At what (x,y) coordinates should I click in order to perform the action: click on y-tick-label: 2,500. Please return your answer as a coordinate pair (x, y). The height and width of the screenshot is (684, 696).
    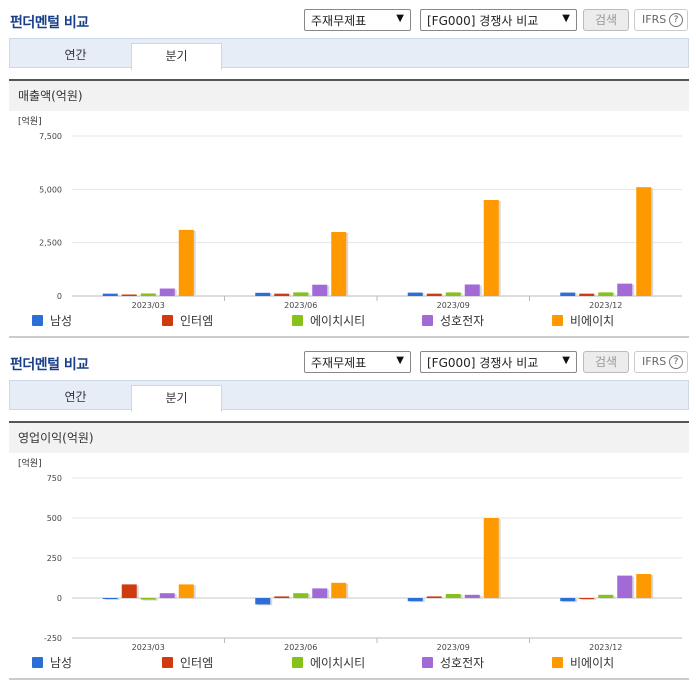
    Looking at the image, I should click on (50, 243).